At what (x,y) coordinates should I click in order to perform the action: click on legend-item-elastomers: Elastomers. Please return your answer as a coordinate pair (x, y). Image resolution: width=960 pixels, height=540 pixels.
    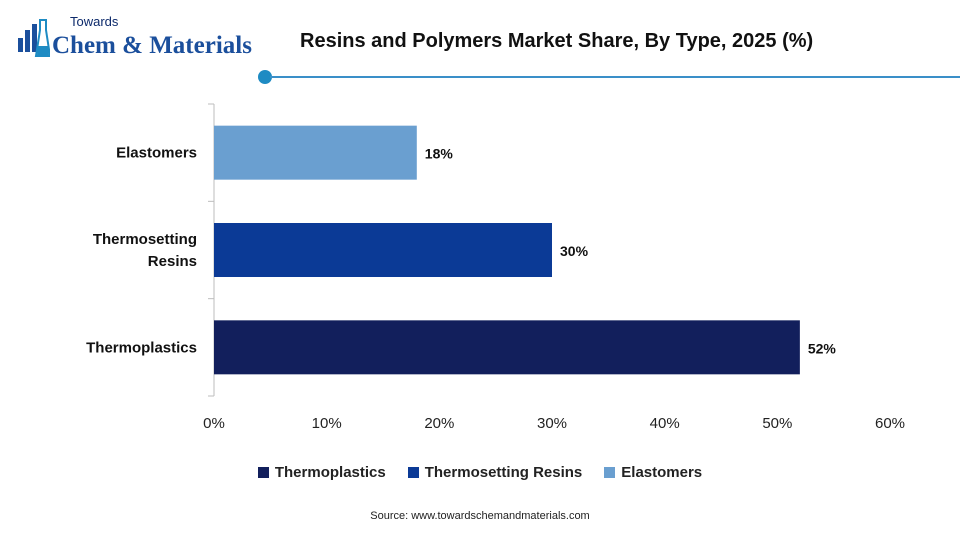
    Looking at the image, I should click on (653, 472).